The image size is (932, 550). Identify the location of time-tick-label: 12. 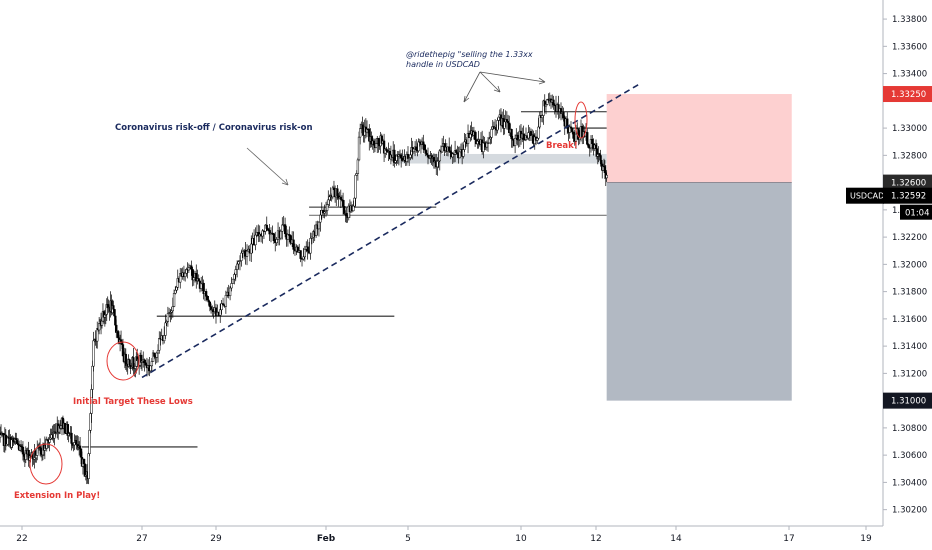
(595, 539).